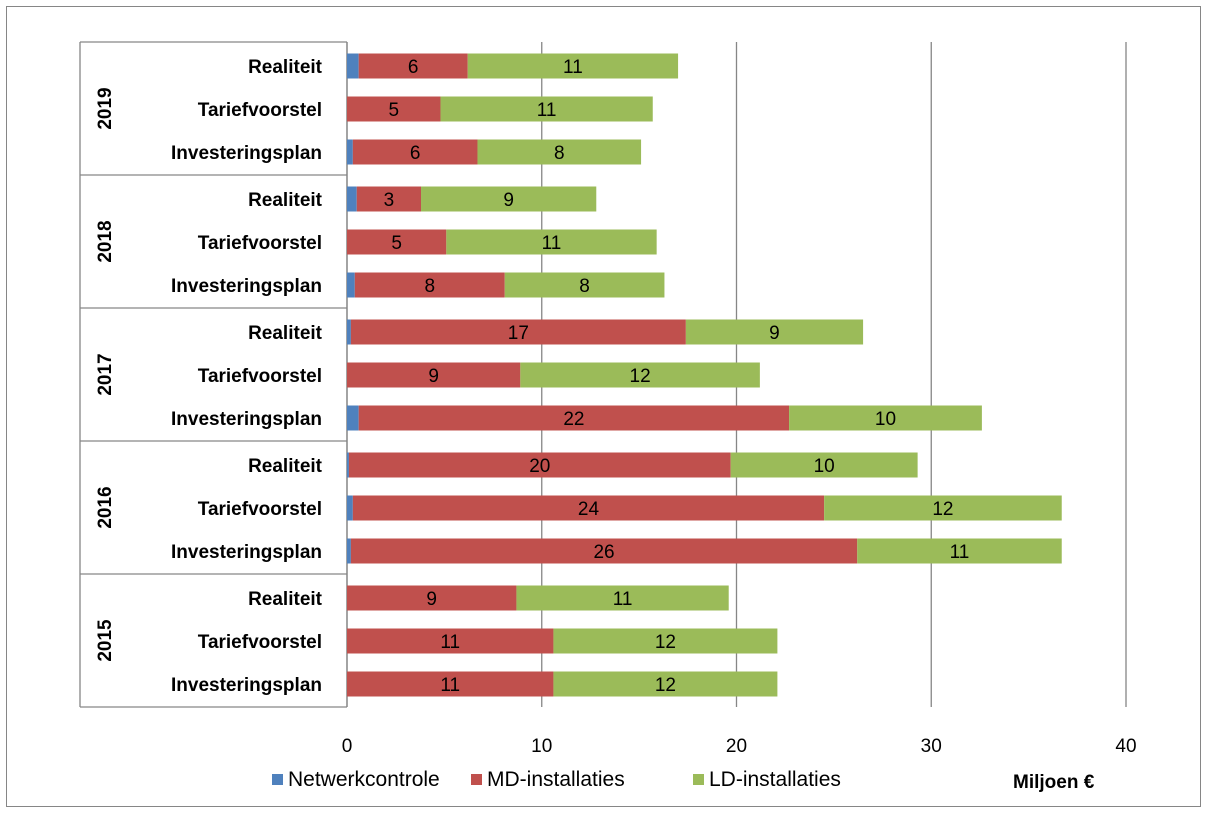 This screenshot has height=819, width=1208. What do you see at coordinates (541, 746) in the screenshot?
I see `x-tick-label: 10` at bounding box center [541, 746].